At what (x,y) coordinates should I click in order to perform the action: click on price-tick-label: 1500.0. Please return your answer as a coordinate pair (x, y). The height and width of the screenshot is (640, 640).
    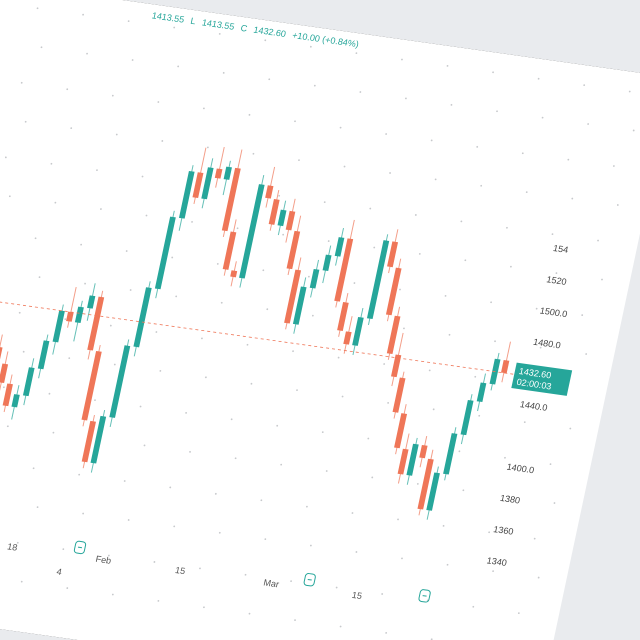
    Looking at the image, I should click on (553, 313).